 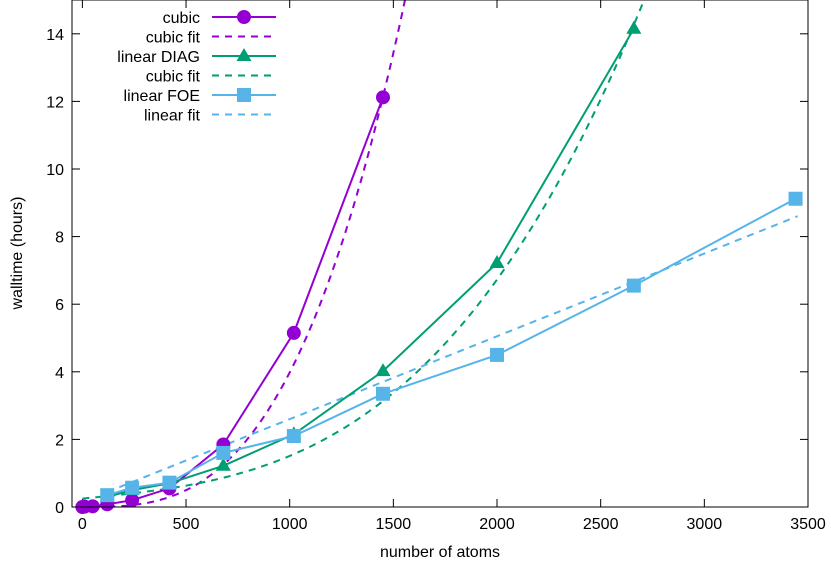 I want to click on y-tick-label: 12, so click(x=55, y=102).